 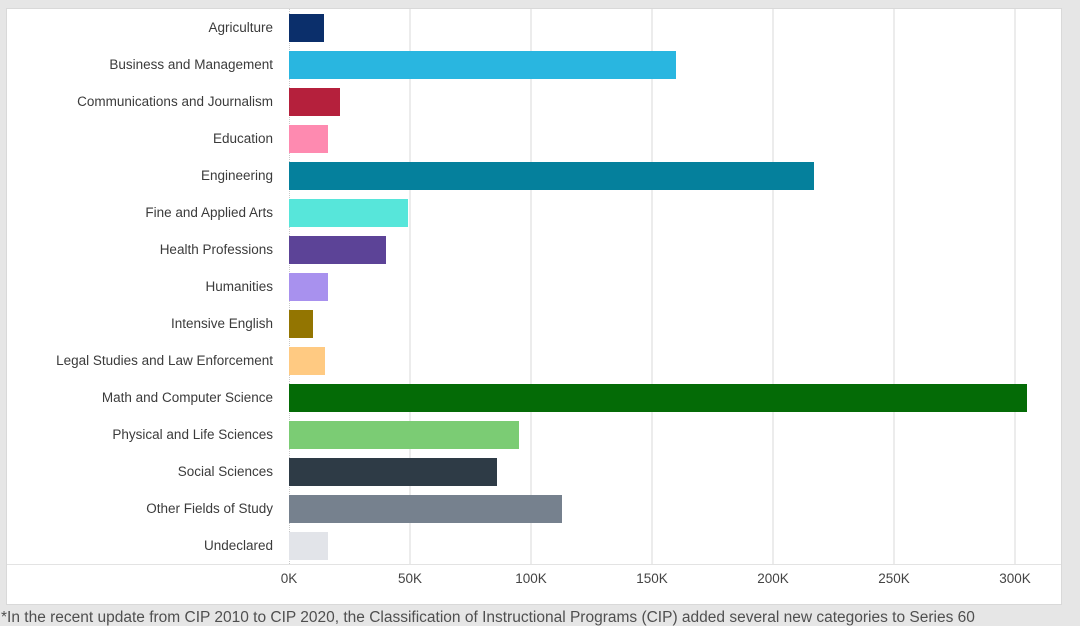 I want to click on x-tick-label: 300K, so click(x=1015, y=578).